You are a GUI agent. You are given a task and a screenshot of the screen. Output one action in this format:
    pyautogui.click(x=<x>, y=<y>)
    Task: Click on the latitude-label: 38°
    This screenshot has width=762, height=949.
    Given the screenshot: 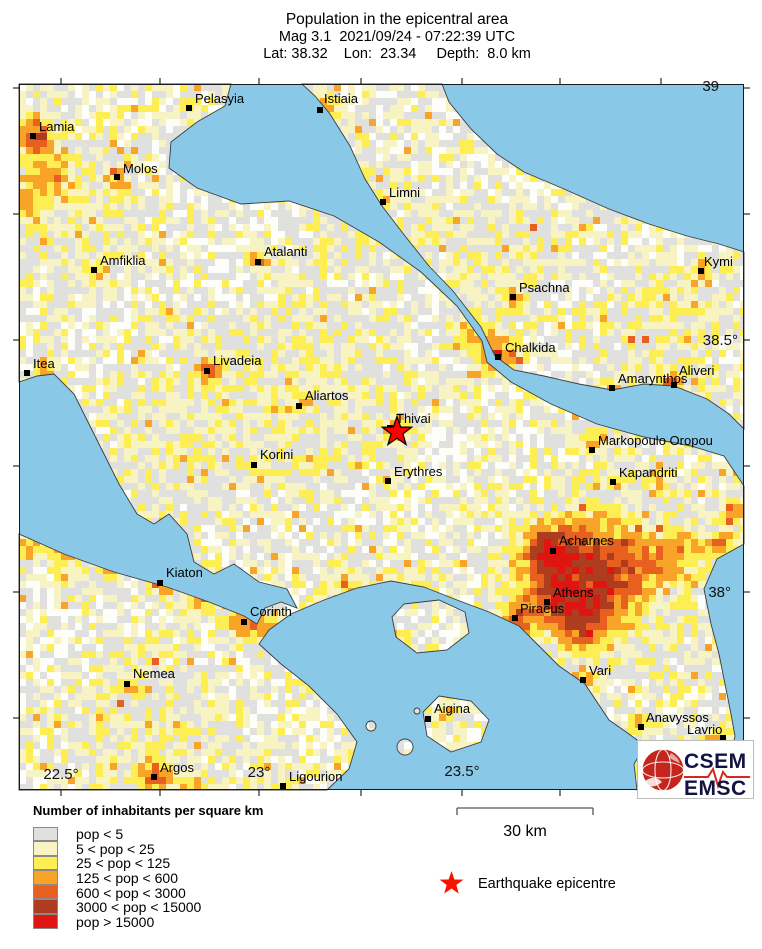 What is the action you would take?
    pyautogui.click(x=719, y=592)
    